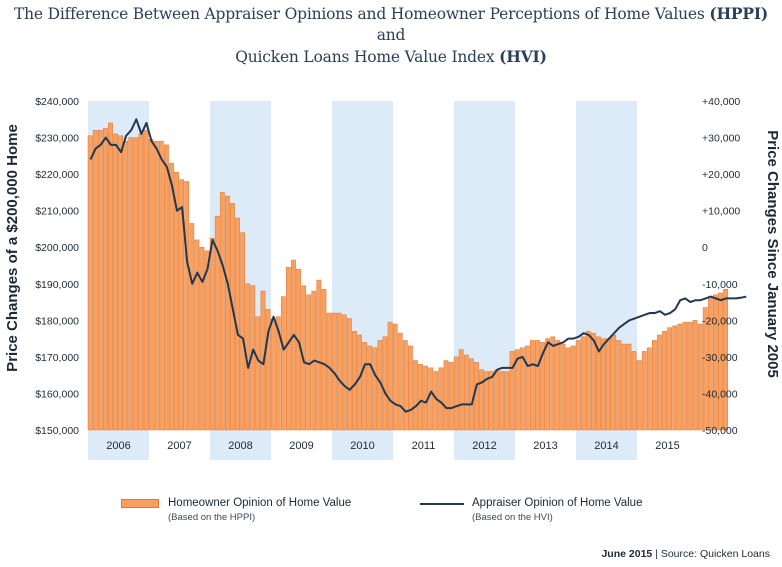 The width and height of the screenshot is (782, 567). What do you see at coordinates (424, 446) in the screenshot?
I see `year-label-2011: 2011` at bounding box center [424, 446].